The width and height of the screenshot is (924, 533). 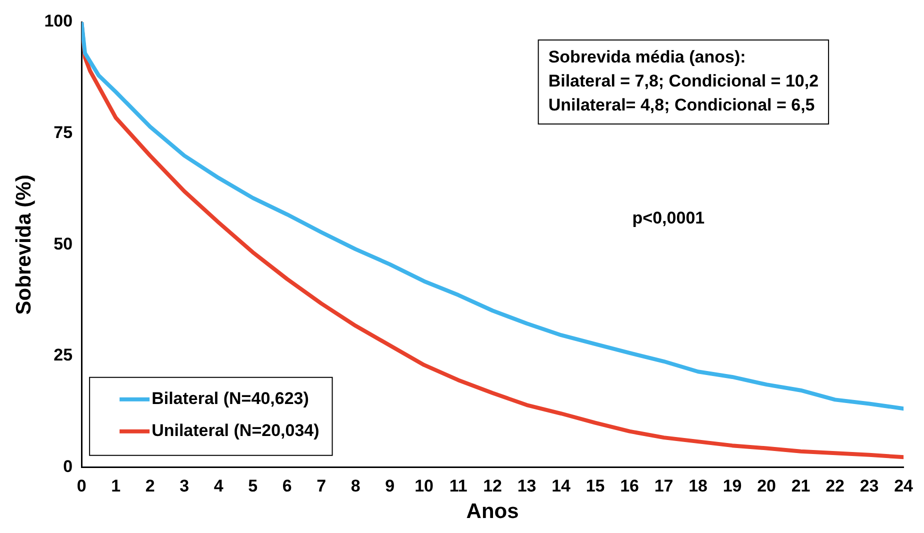 I want to click on legend-label: Unilateral (N=20,034), so click(x=236, y=430).